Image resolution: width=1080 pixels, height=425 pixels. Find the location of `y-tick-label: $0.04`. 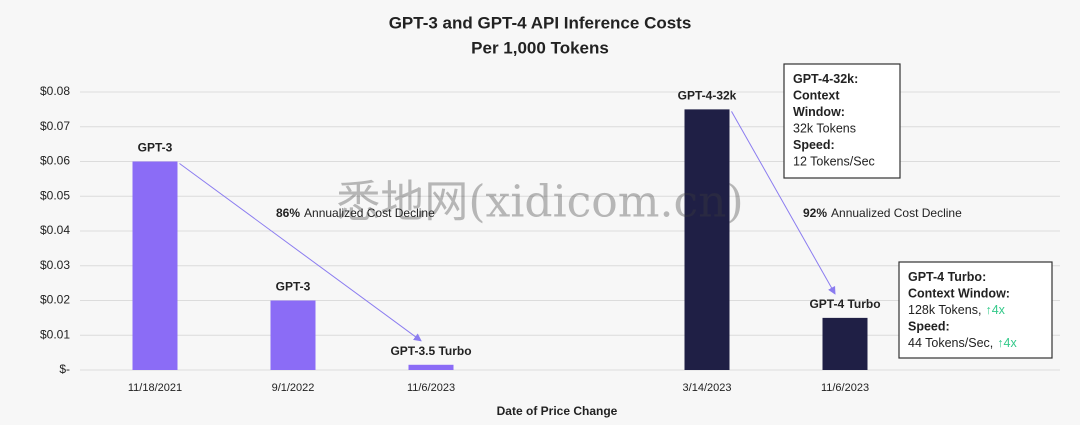

y-tick-label: $0.04 is located at coordinates (55, 230).